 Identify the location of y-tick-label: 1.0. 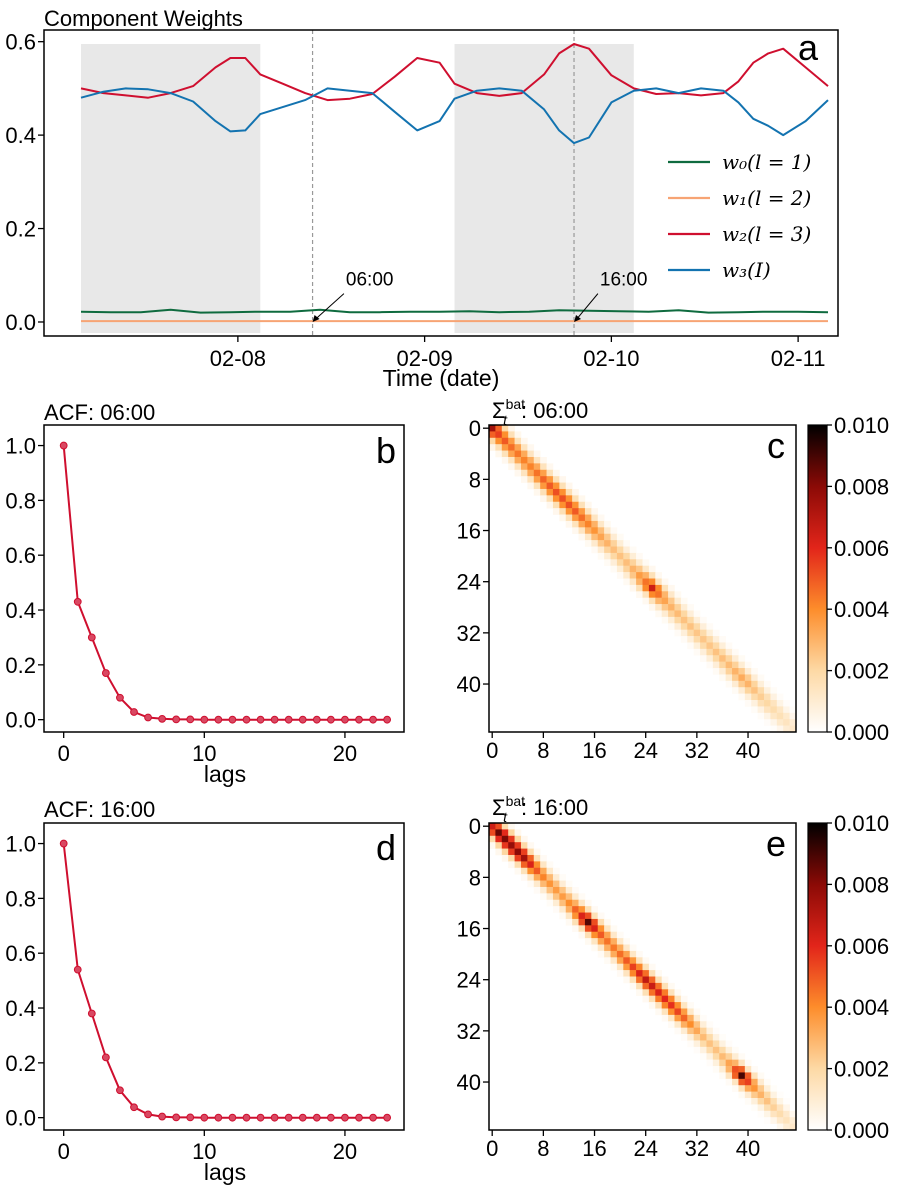
(20, 446).